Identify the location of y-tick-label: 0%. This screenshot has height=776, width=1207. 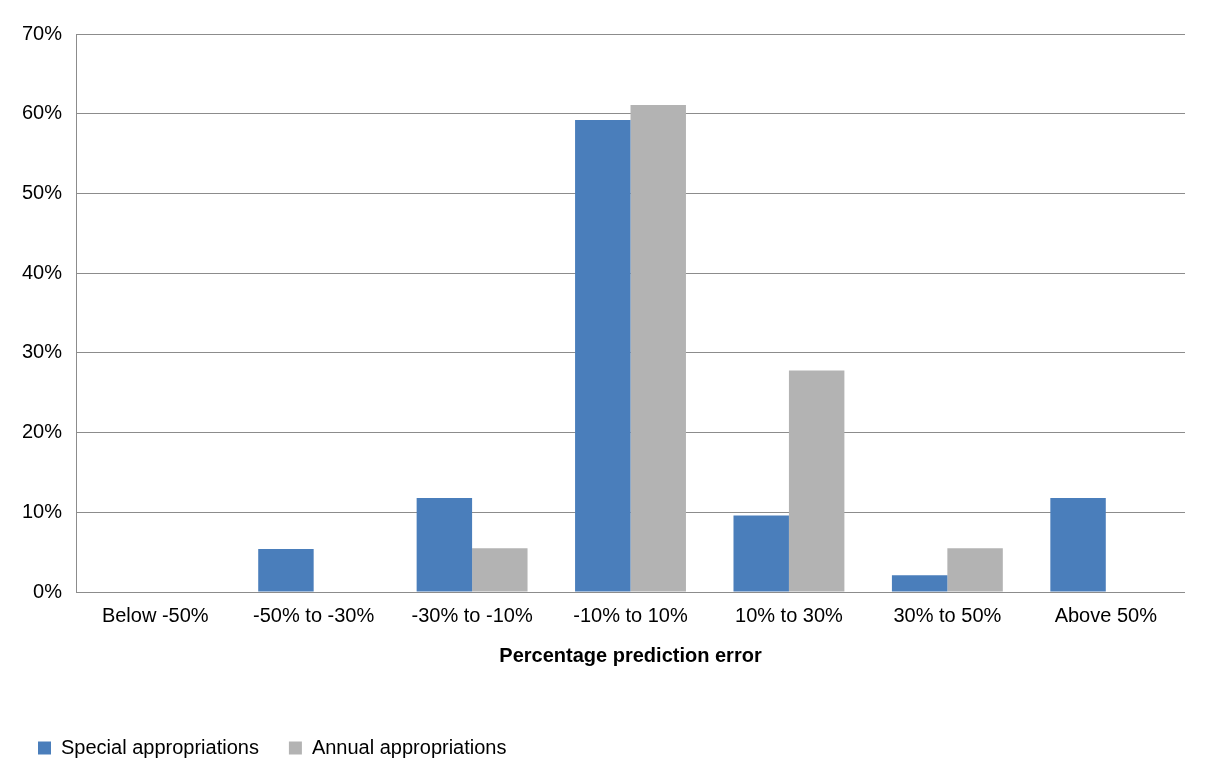
(48, 590).